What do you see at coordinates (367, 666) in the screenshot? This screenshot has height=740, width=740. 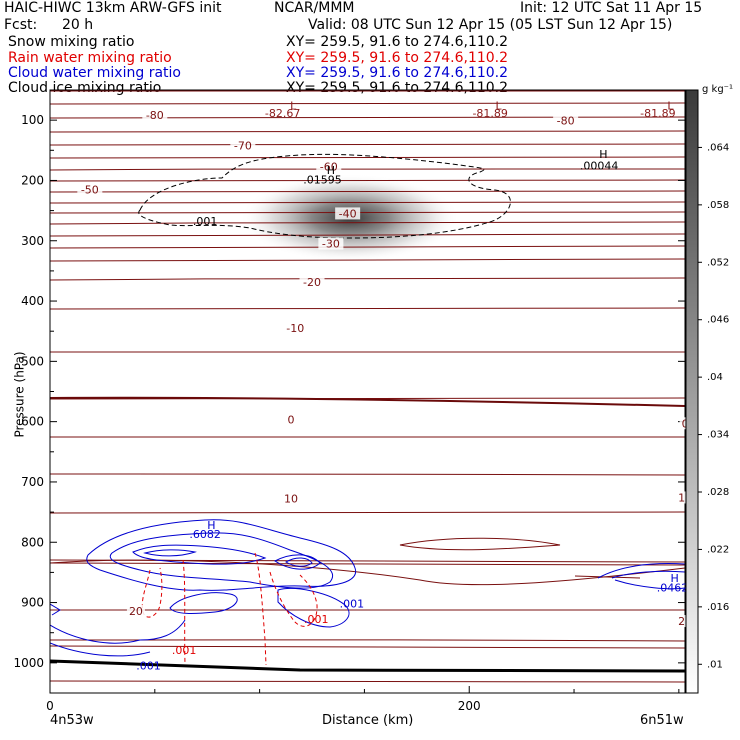 I see `terrain-line` at bounding box center [367, 666].